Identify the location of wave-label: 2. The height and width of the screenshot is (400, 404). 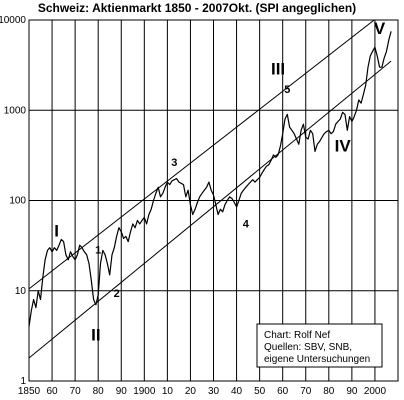
(117, 294).